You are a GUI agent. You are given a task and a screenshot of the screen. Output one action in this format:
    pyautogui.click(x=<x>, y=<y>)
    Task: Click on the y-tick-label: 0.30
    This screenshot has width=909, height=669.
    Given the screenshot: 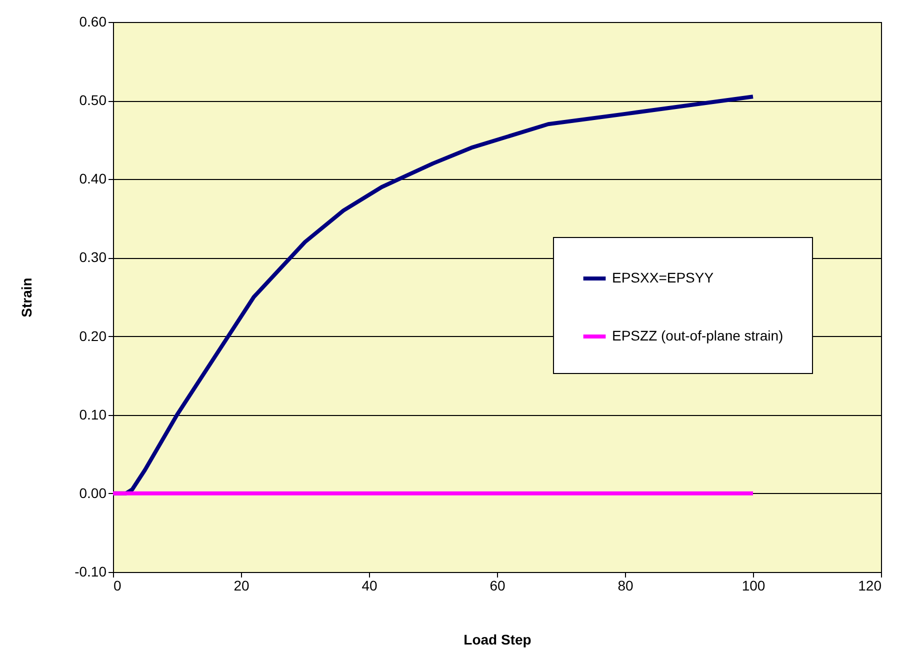 What is the action you would take?
    pyautogui.click(x=93, y=257)
    